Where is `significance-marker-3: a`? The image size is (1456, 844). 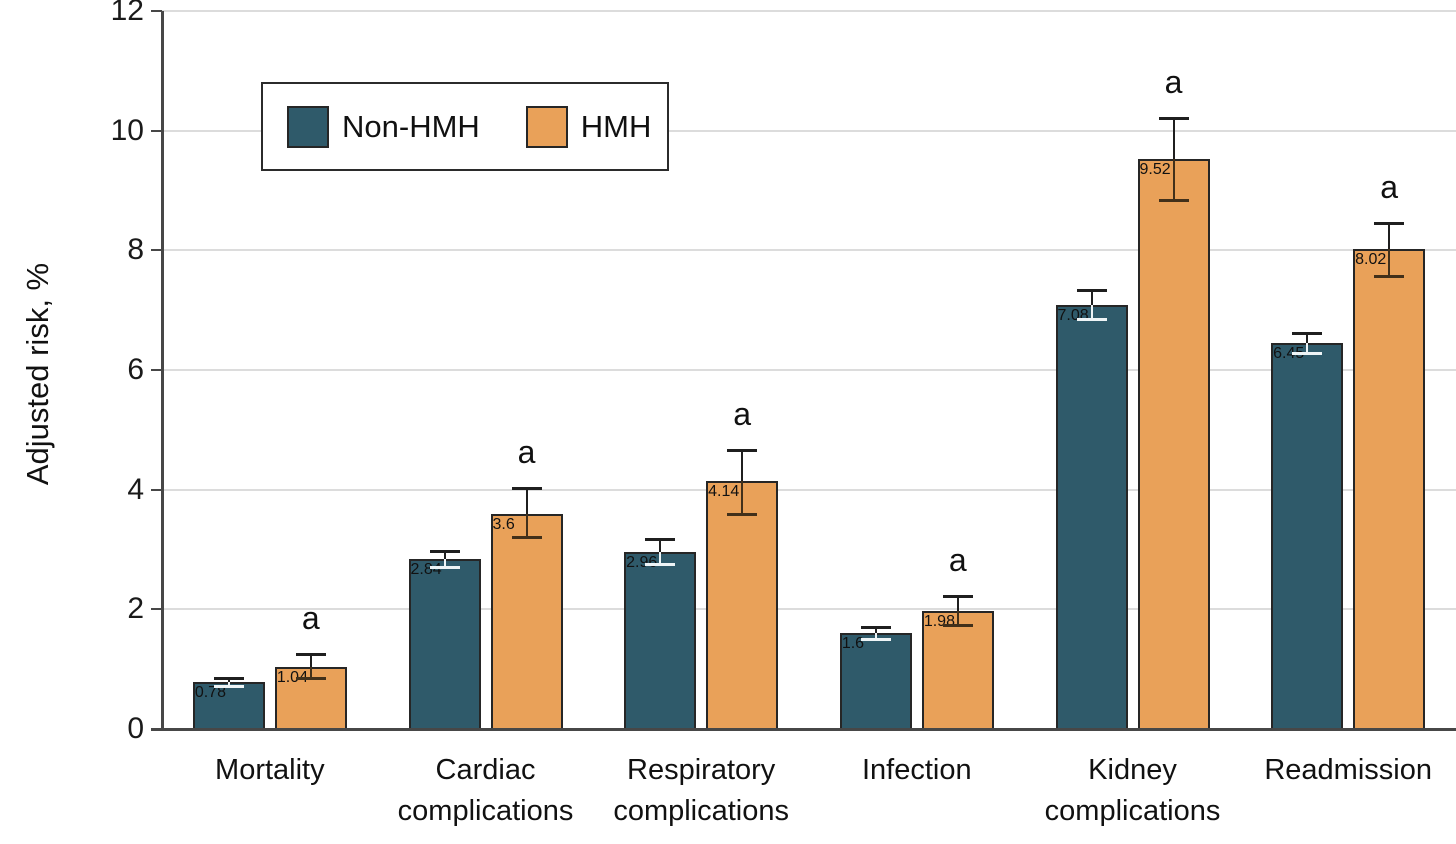
significance-marker-3: a is located at coordinates (957, 559).